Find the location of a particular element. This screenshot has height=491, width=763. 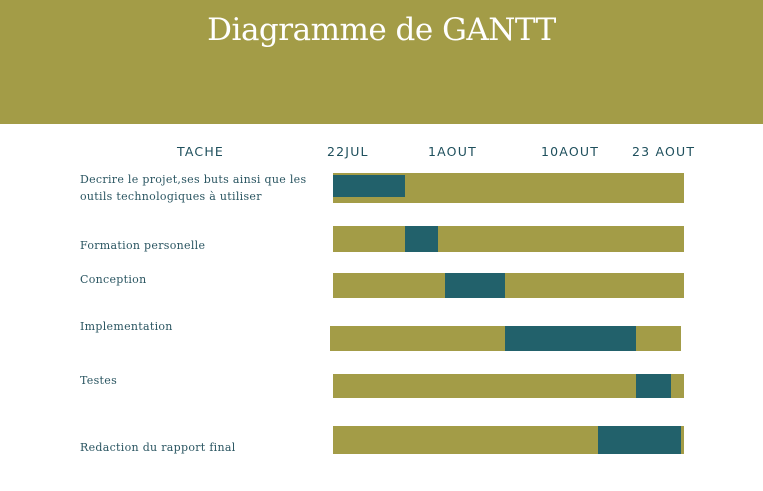

task-label: Testes is located at coordinates (99, 380).